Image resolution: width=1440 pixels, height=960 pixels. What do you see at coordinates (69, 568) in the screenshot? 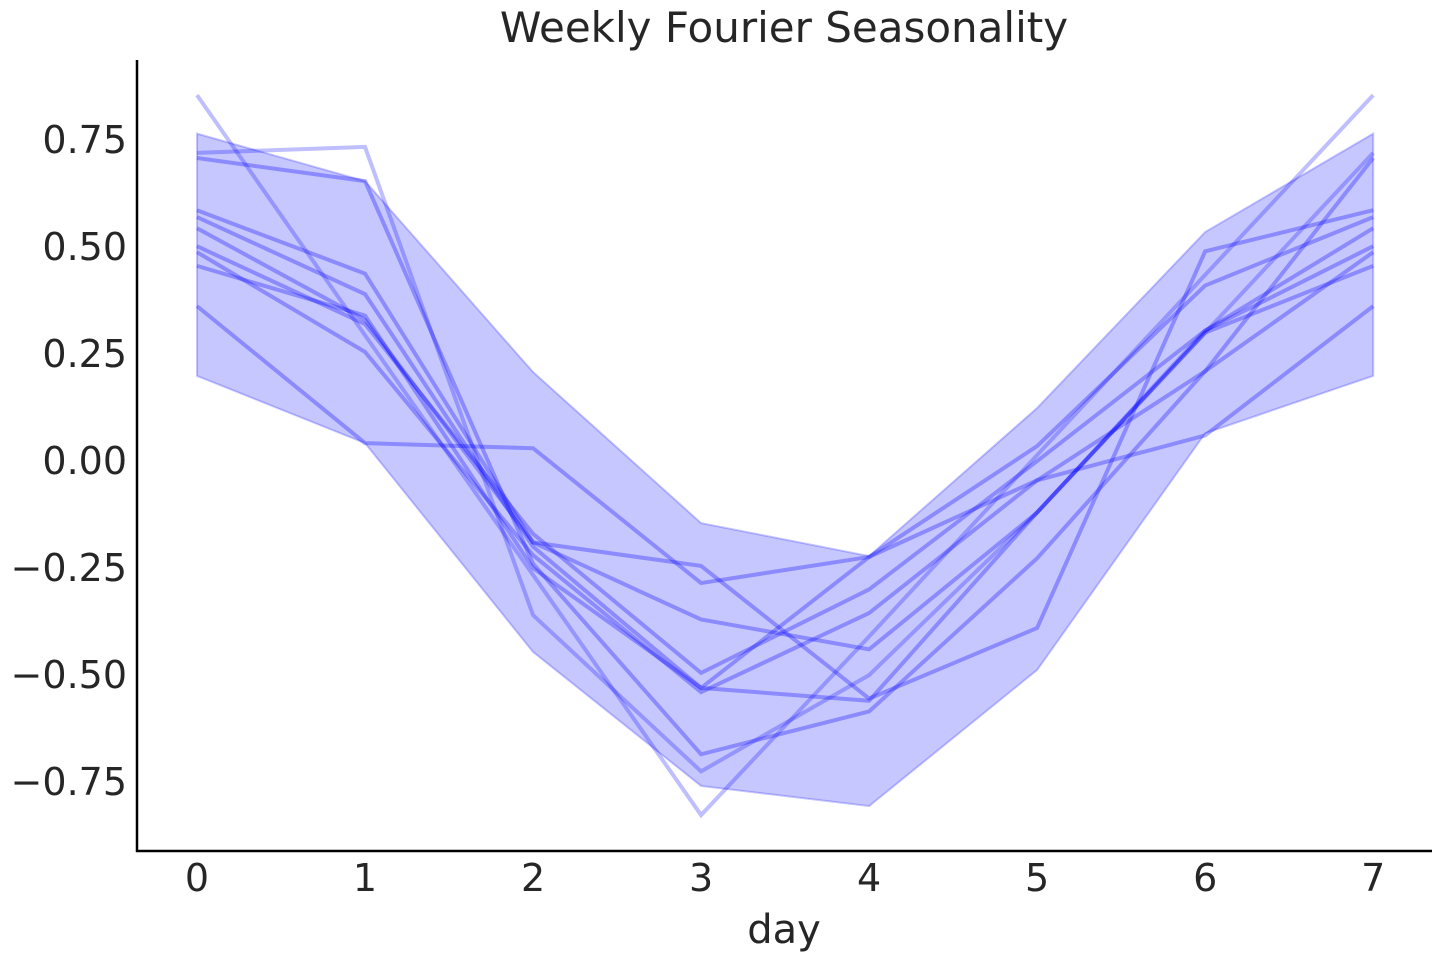
I see `y-tick-label: −0.25` at bounding box center [69, 568].